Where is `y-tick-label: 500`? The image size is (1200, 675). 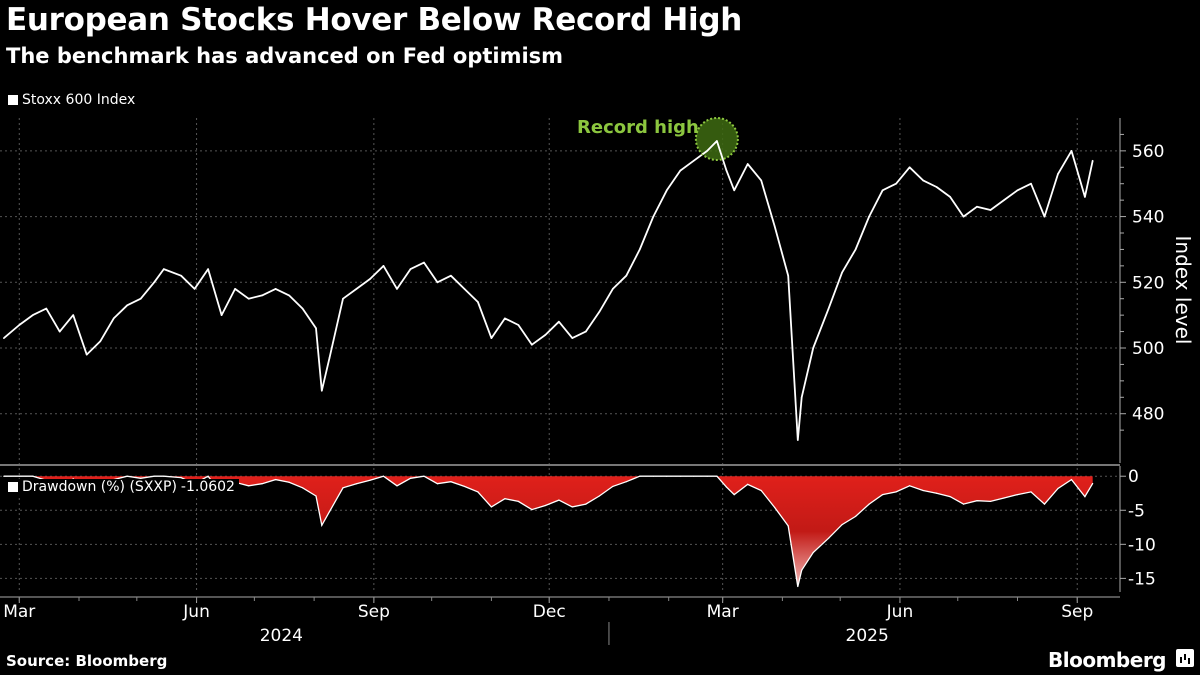
y-tick-label: 500 is located at coordinates (1148, 349).